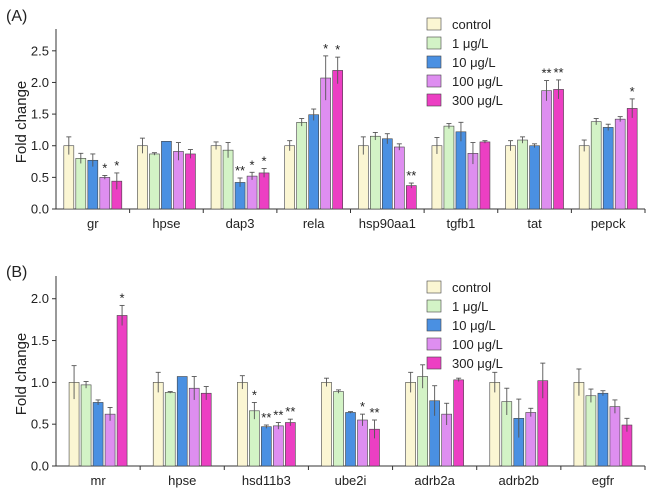 This screenshot has width=657, height=492. I want to click on panel-b-legend-label: 1 μg/L, so click(470, 306).